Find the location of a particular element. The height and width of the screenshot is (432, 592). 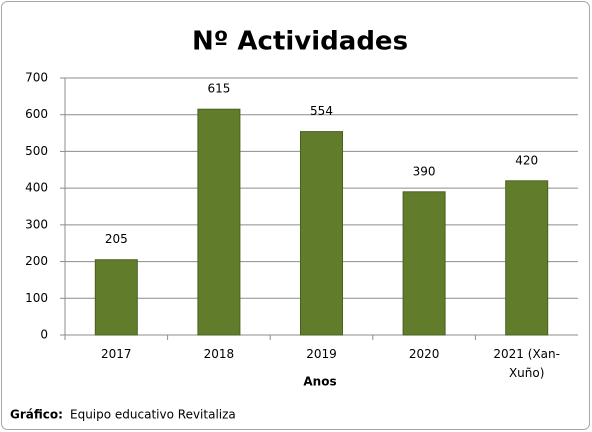

x-tick-label: 2017 is located at coordinates (116, 354).